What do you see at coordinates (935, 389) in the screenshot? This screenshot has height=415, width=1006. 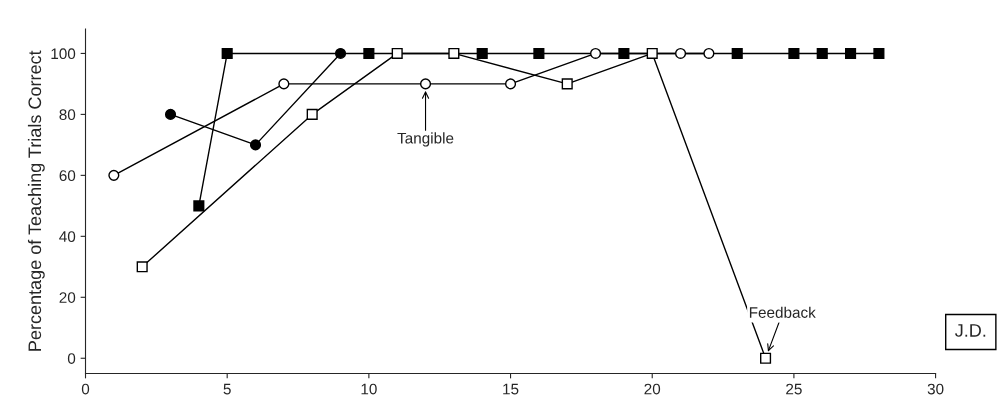 I see `x-tick-label: 30` at bounding box center [935, 389].